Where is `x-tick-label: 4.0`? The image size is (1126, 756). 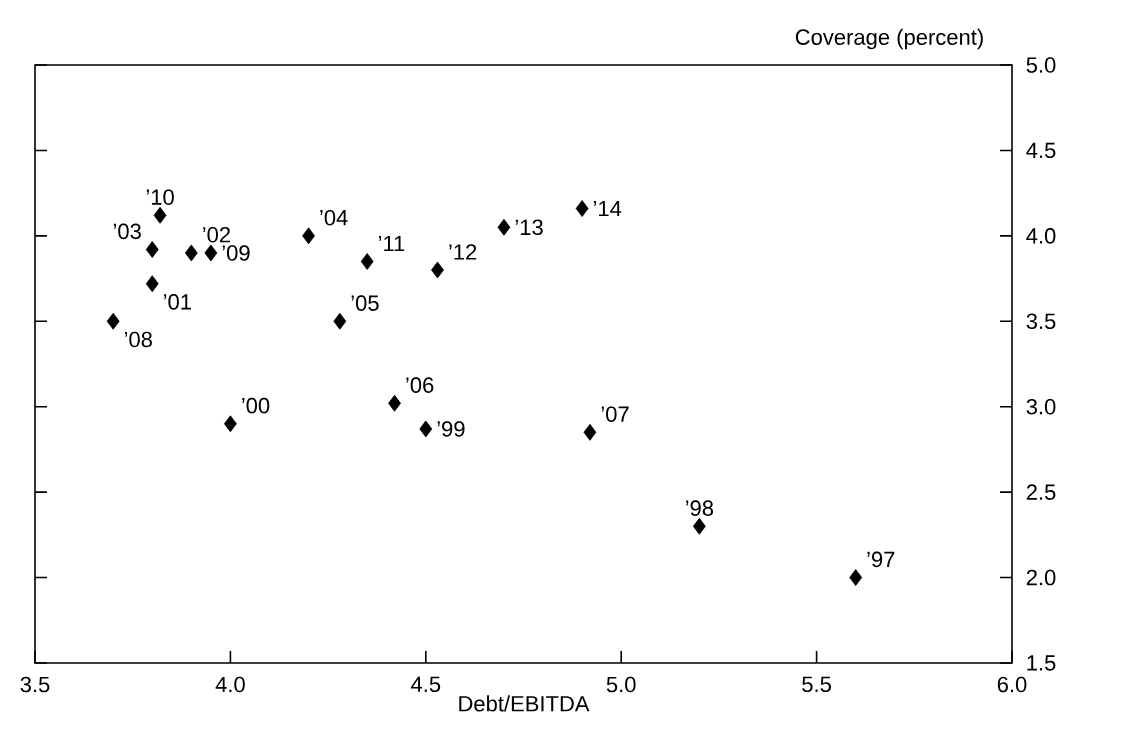
x-tick-label: 4.0 is located at coordinates (230, 684).